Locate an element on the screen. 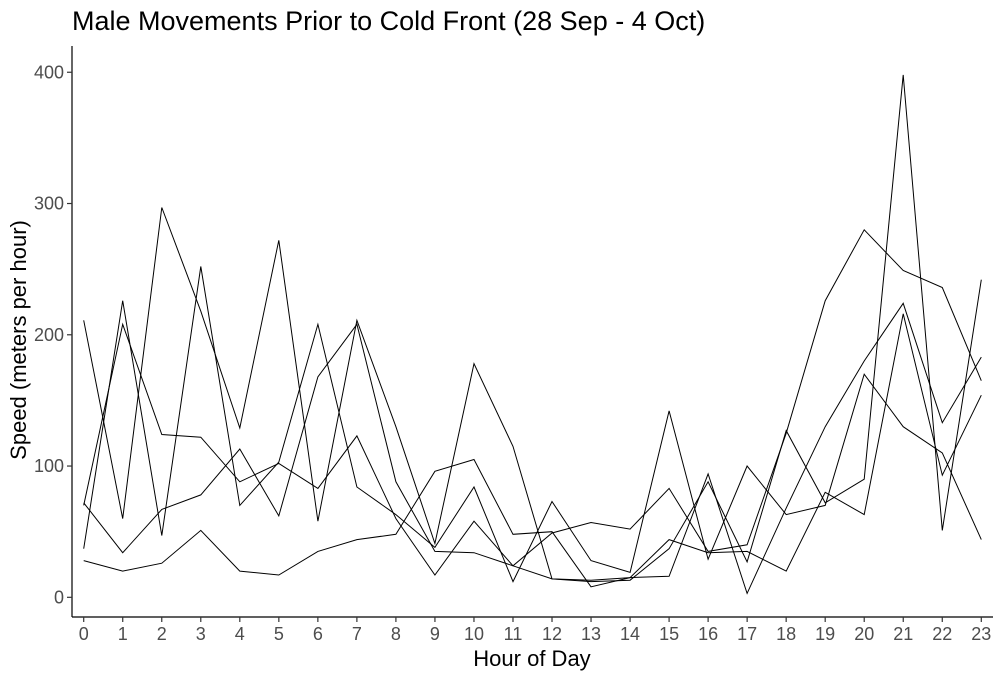  y-tick-label: 0 is located at coordinates (59, 597).